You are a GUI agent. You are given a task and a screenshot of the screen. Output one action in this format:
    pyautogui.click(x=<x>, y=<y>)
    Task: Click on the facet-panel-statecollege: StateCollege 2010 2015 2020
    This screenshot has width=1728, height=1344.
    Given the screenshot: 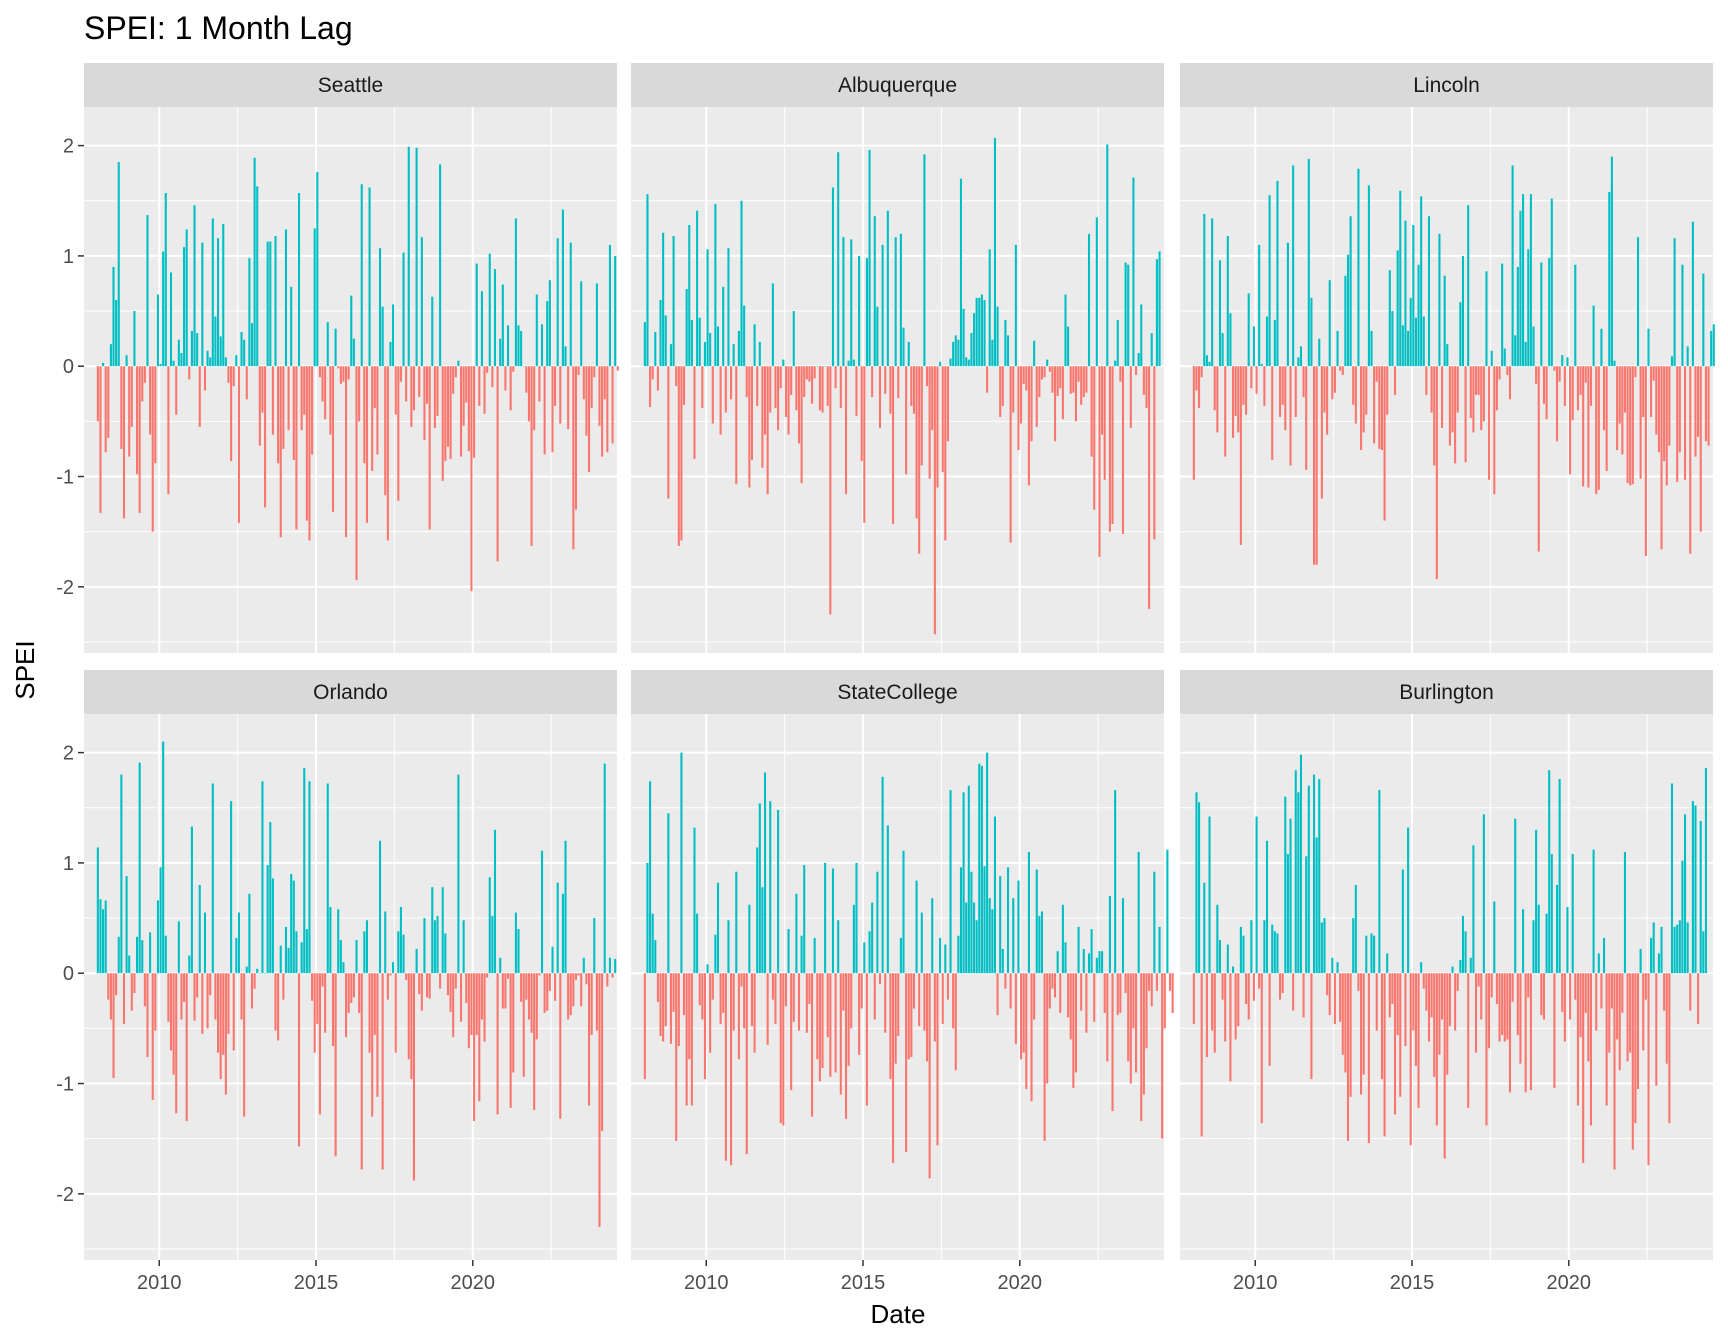 What is the action you would take?
    pyautogui.click(x=902, y=982)
    